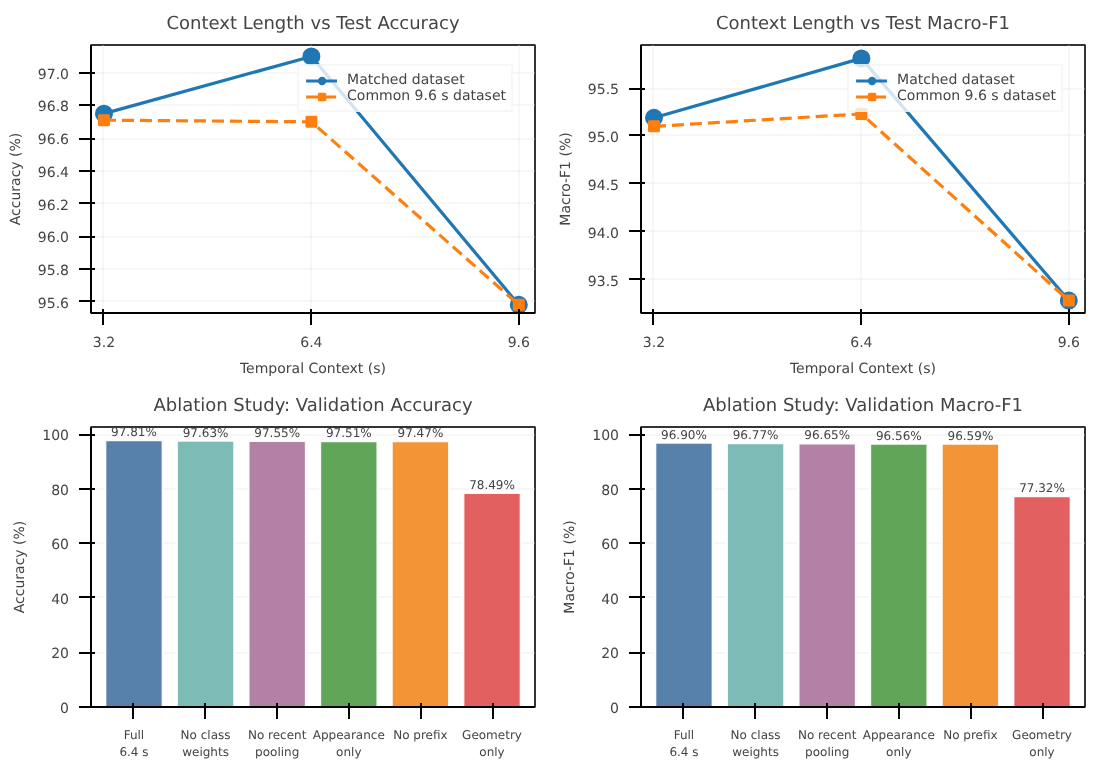 Image resolution: width=1100 pixels, height=764 pixels. What do you see at coordinates (313, 407) in the screenshot?
I see `chart-title: Ablation Study: Validation Accuracy` at bounding box center [313, 407].